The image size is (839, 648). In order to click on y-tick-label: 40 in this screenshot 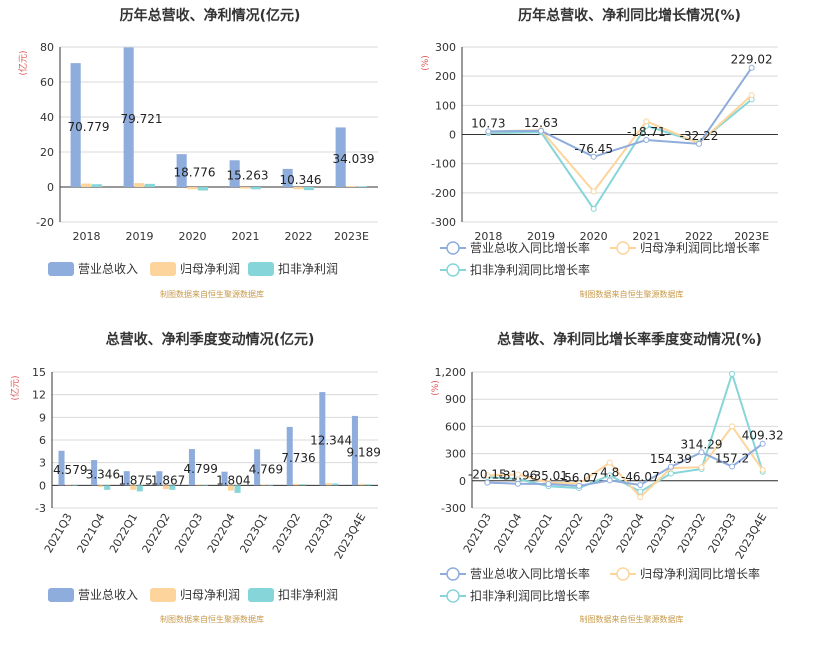, I will do `click(47, 117)`.